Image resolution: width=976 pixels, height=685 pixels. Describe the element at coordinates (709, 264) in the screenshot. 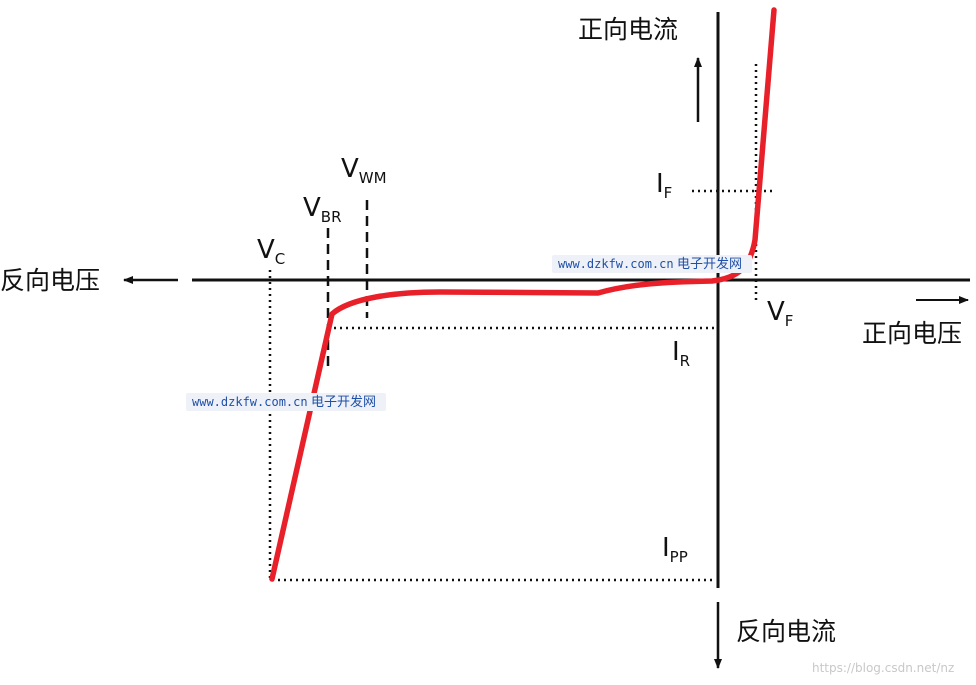

I see `watermark-top-name: 电子开发网` at that location.